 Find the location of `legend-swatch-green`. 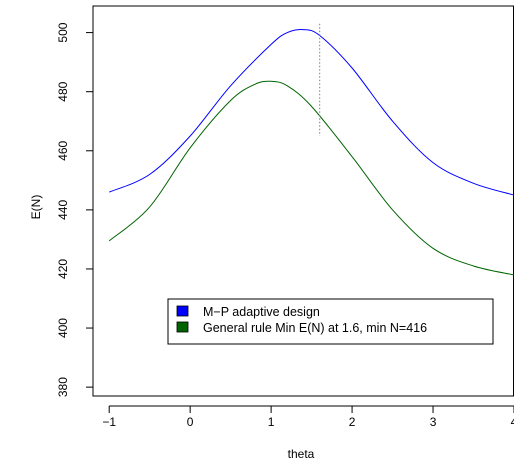

legend-swatch-green is located at coordinates (182, 327).